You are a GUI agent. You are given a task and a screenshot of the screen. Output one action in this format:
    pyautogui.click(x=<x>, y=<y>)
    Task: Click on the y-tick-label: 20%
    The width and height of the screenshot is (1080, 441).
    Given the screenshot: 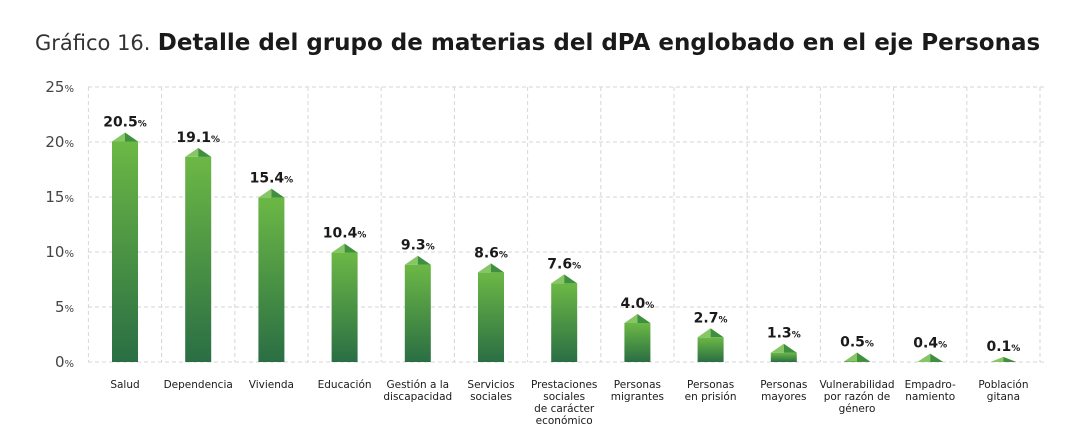 What is the action you would take?
    pyautogui.click(x=59, y=142)
    